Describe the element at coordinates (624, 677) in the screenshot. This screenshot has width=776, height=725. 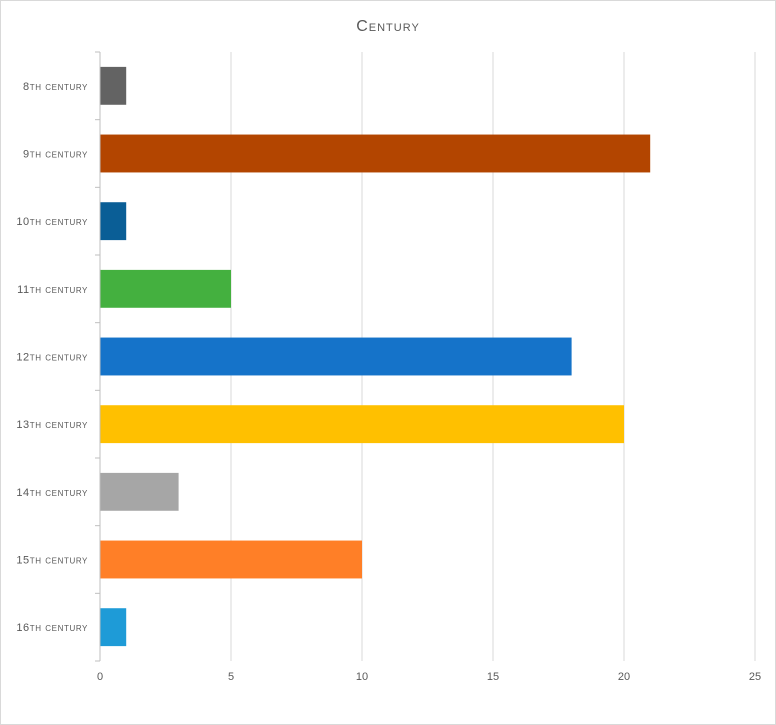
I see `x-tick-label: 20` at that location.